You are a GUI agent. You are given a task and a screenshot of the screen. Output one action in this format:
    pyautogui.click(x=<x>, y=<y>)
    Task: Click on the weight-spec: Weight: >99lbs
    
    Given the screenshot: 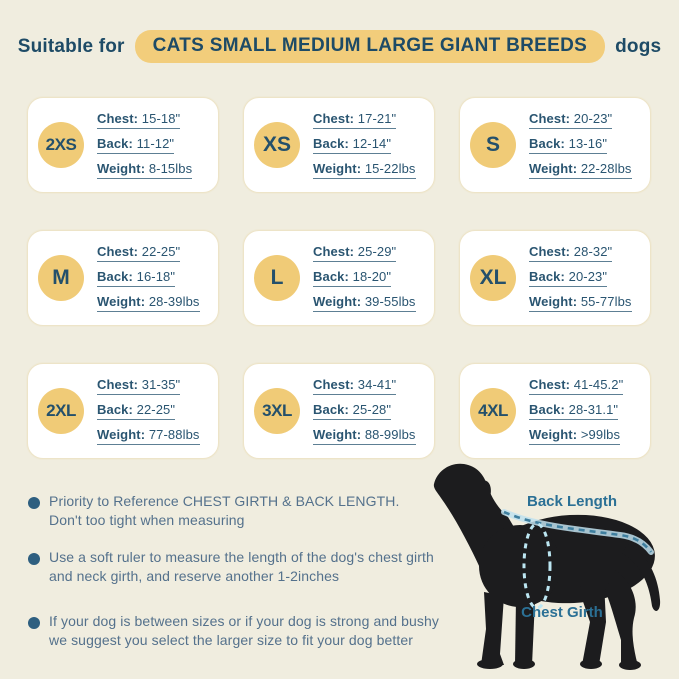 What is the action you would take?
    pyautogui.click(x=575, y=436)
    